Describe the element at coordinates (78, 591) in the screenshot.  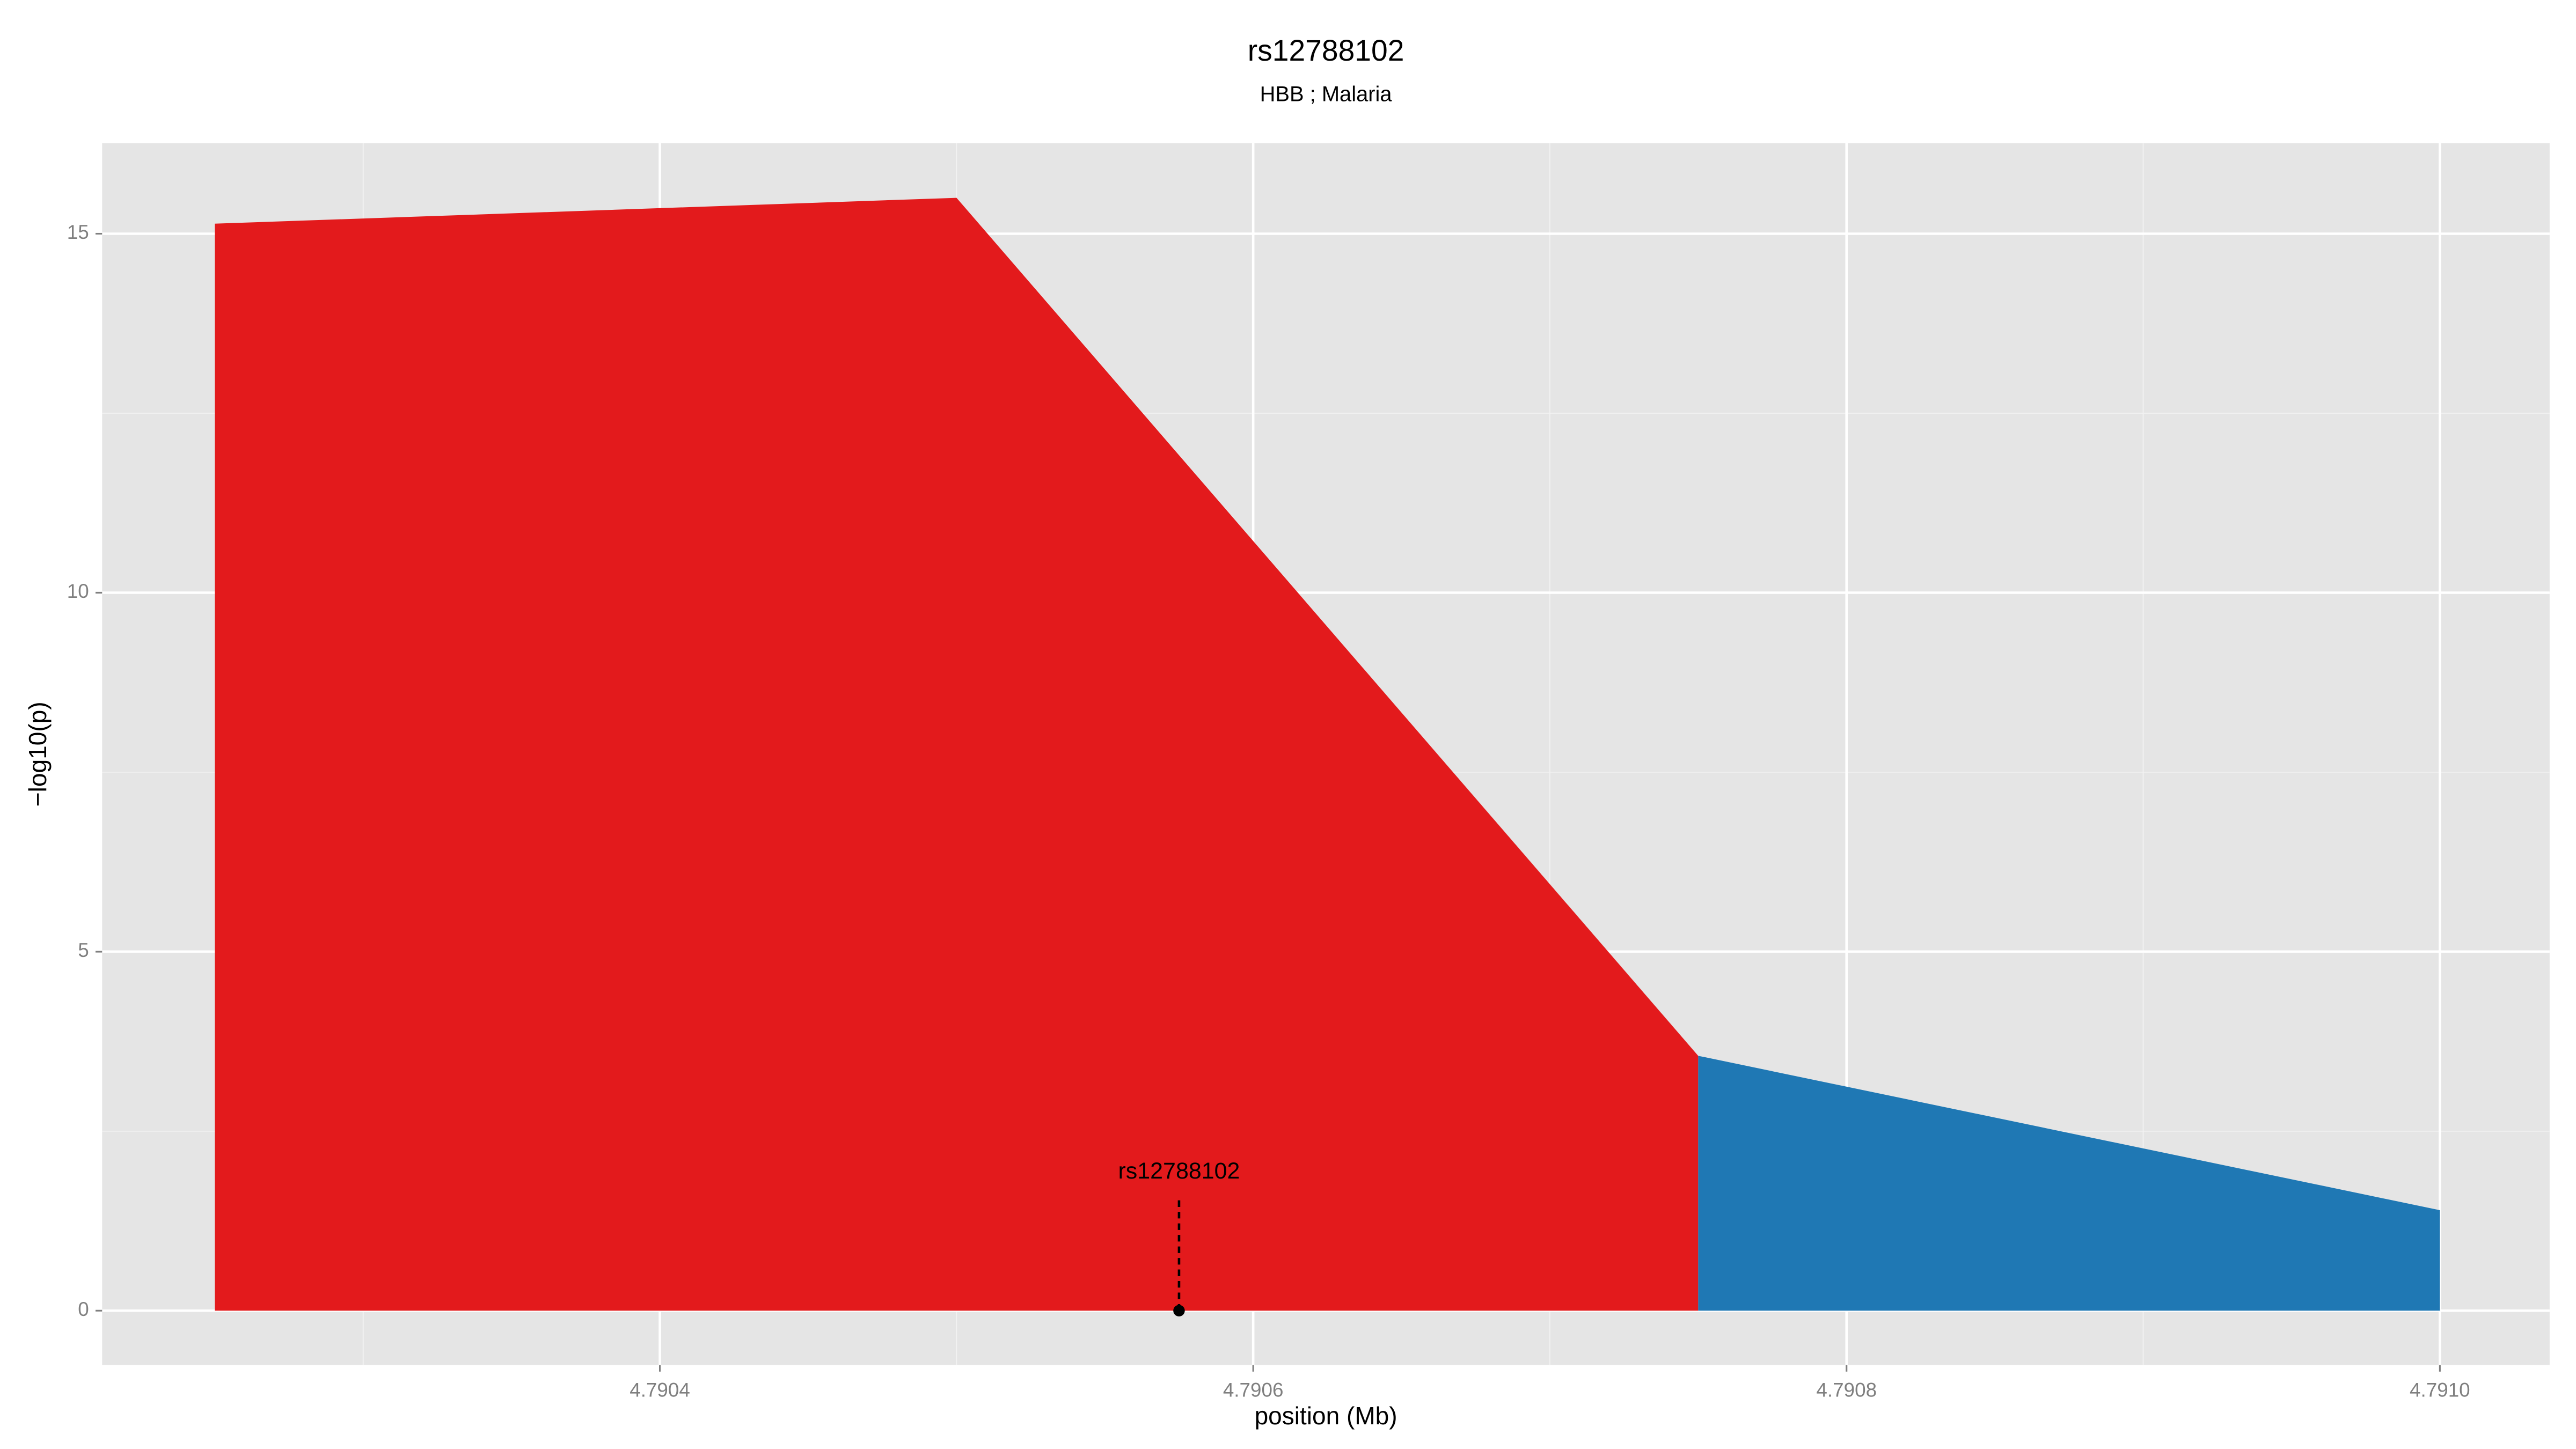
I see `y-tick-label: 10` at that location.